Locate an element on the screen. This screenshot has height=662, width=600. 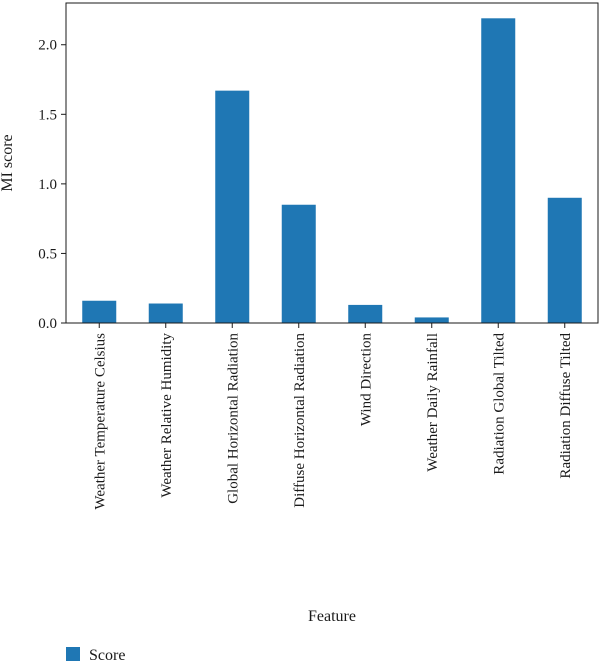
x-tick-label: Radiation Diffuse Tilted is located at coordinates (566, 406).